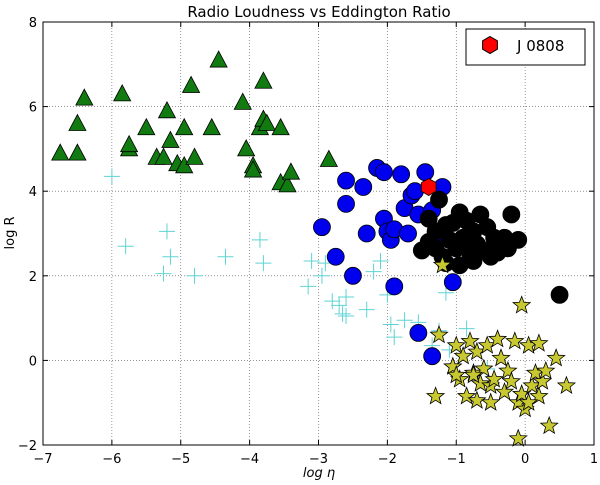 The image size is (600, 485). Describe the element at coordinates (318, 459) in the screenshot. I see `x-tick-label: −3` at that location.